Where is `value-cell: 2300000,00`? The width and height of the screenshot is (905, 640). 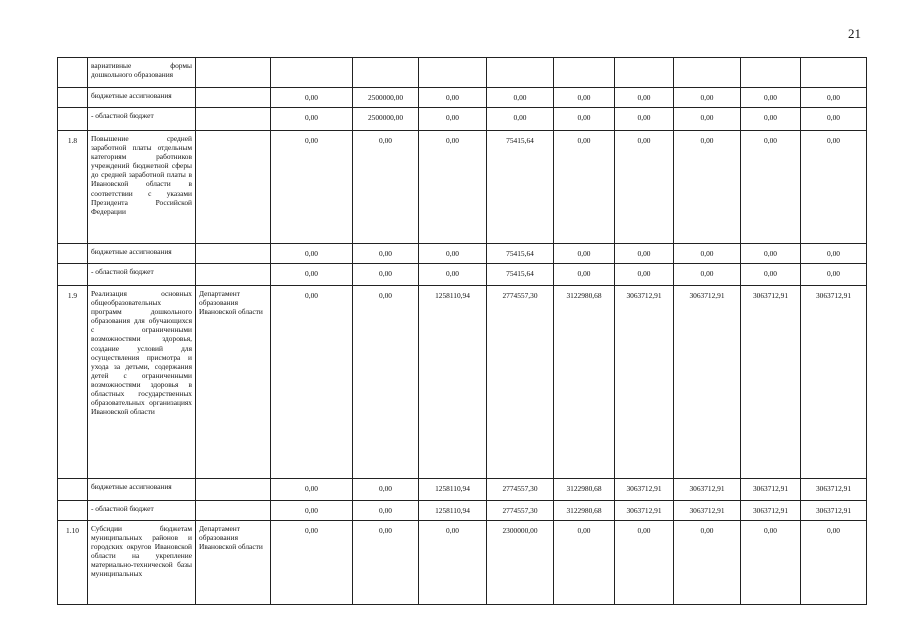
value-cell: 2300000,00 is located at coordinates (520, 562).